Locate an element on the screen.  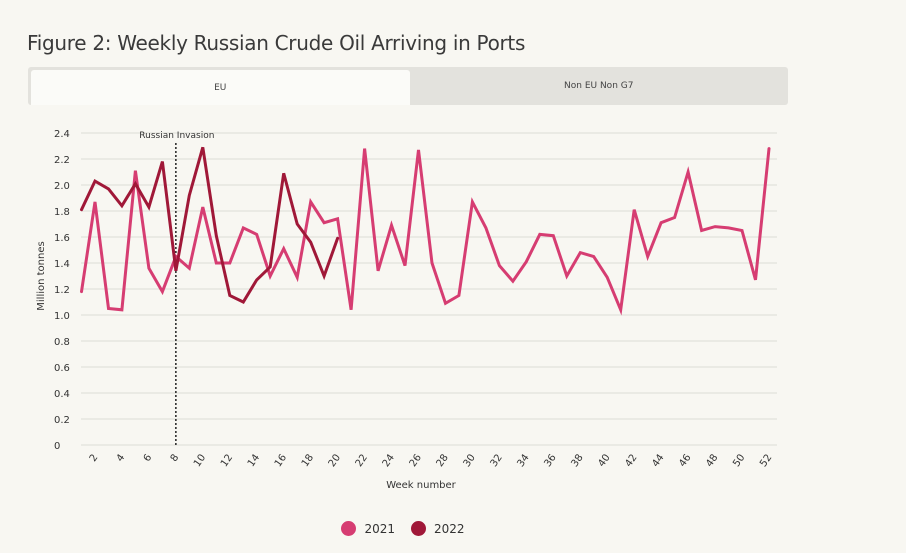
x-tick-label: 34 is located at coordinates (523, 460).